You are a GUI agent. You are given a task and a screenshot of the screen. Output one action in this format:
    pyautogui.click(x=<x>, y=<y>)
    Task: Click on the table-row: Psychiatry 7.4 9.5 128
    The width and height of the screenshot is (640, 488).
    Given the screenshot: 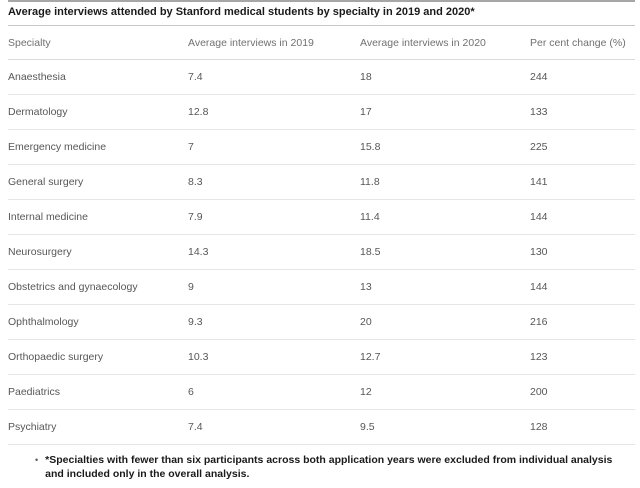 What is the action you would take?
    pyautogui.click(x=321, y=427)
    